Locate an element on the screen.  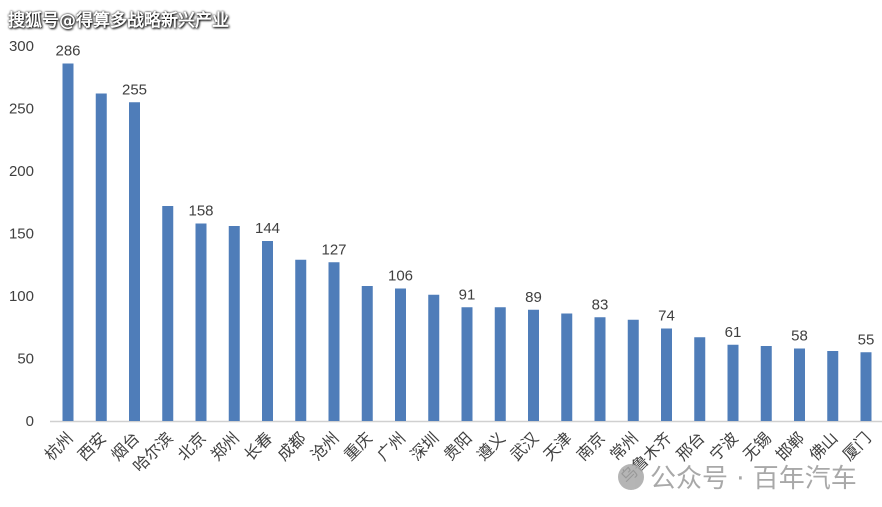
data-label: 55 is located at coordinates (866, 339).